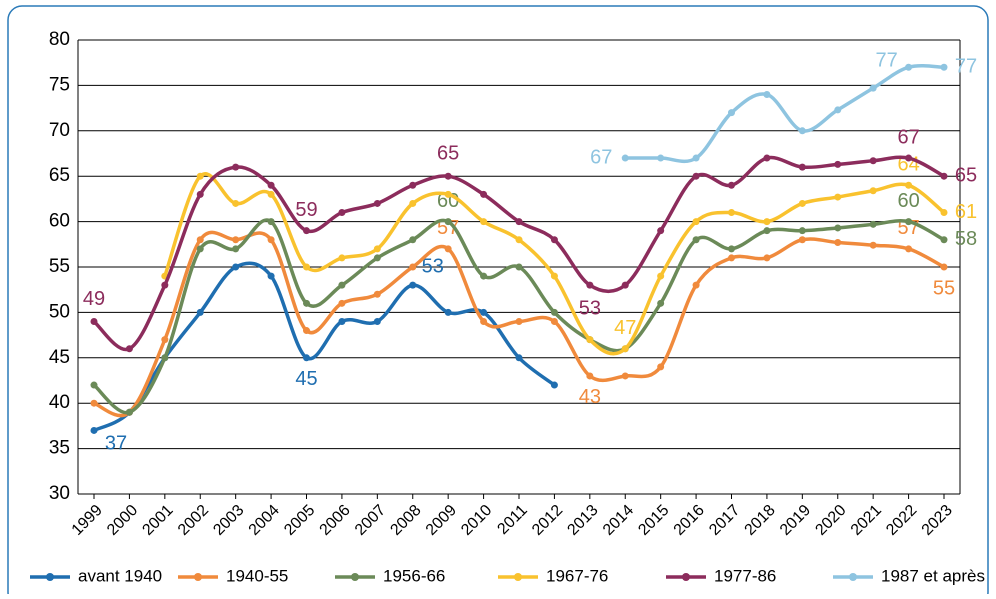  What do you see at coordinates (59, 402) in the screenshot?
I see `y-tick-label: 40` at bounding box center [59, 402].